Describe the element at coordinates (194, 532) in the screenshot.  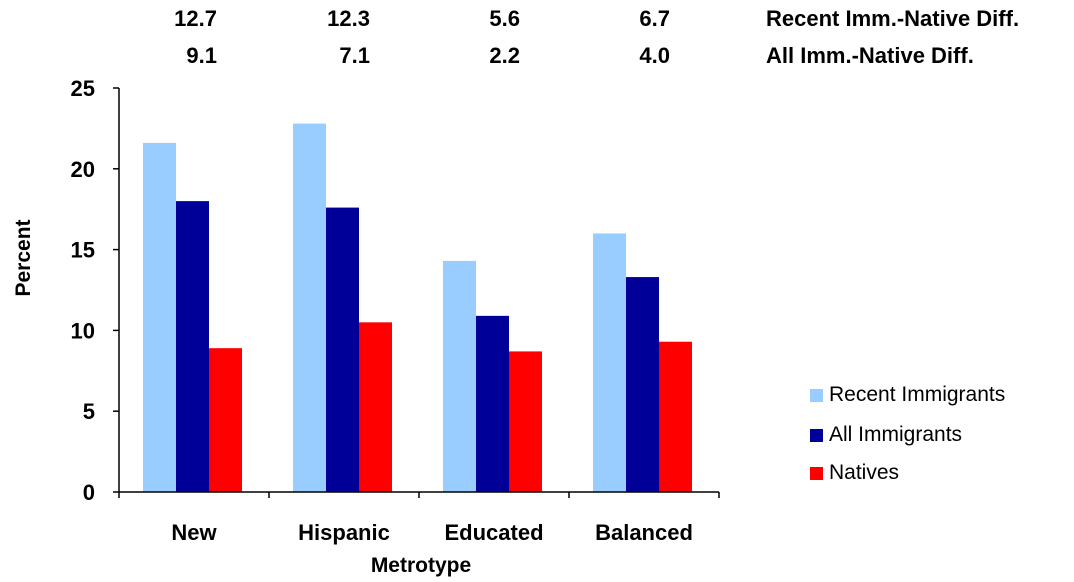
I see `x-tick-label: New` at that location.